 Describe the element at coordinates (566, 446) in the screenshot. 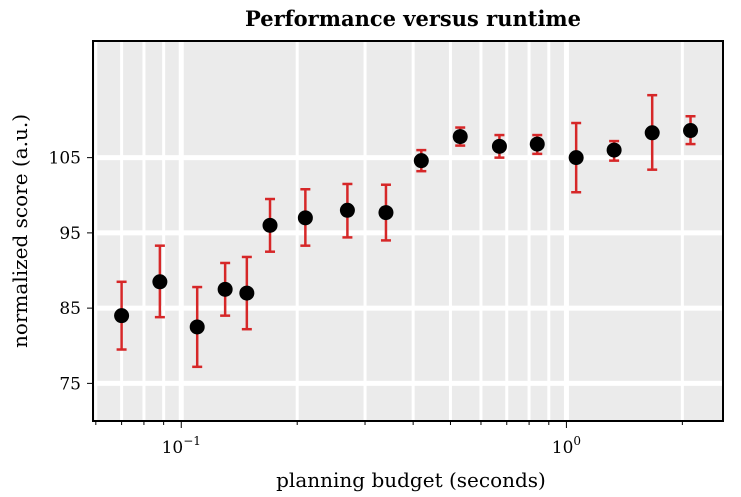

I see `x-tick-label: 10⁰` at that location.